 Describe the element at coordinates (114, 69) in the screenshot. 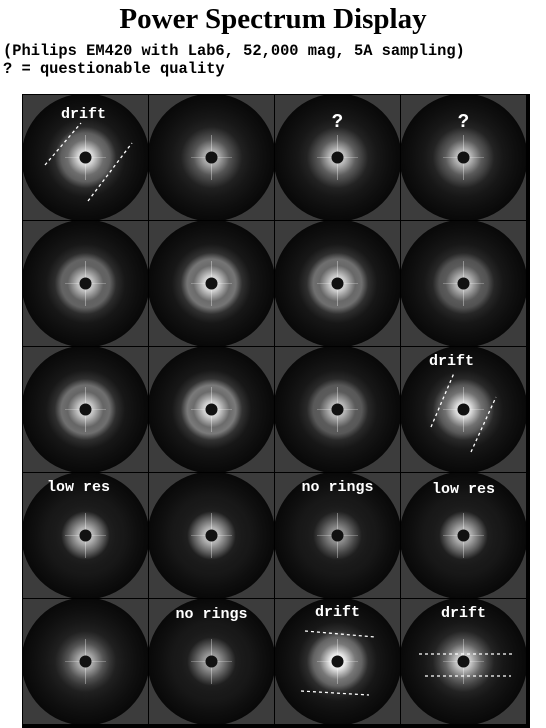

I see `legend-note: ? = questionable quality` at that location.